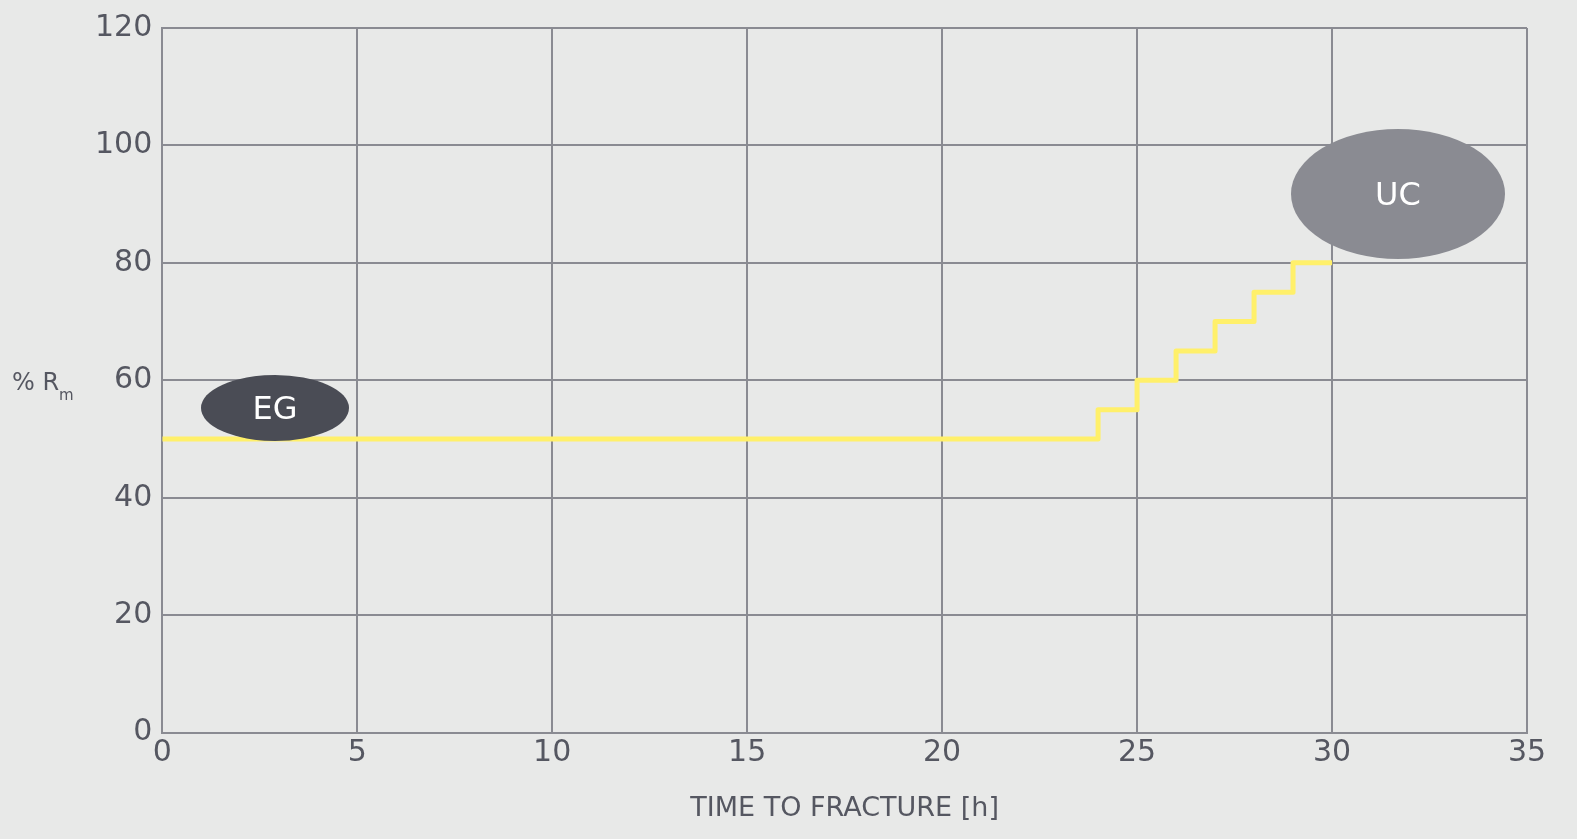 The height and width of the screenshot is (839, 1577). I want to click on x-axis-title: TIME TO FRACTURE [h], so click(844, 806).